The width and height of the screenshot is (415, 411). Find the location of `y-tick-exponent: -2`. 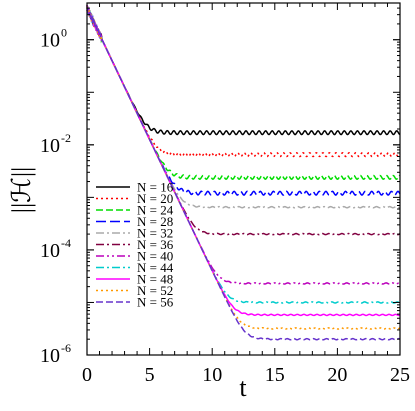

y-tick-exponent: -2 is located at coordinates (66, 138).